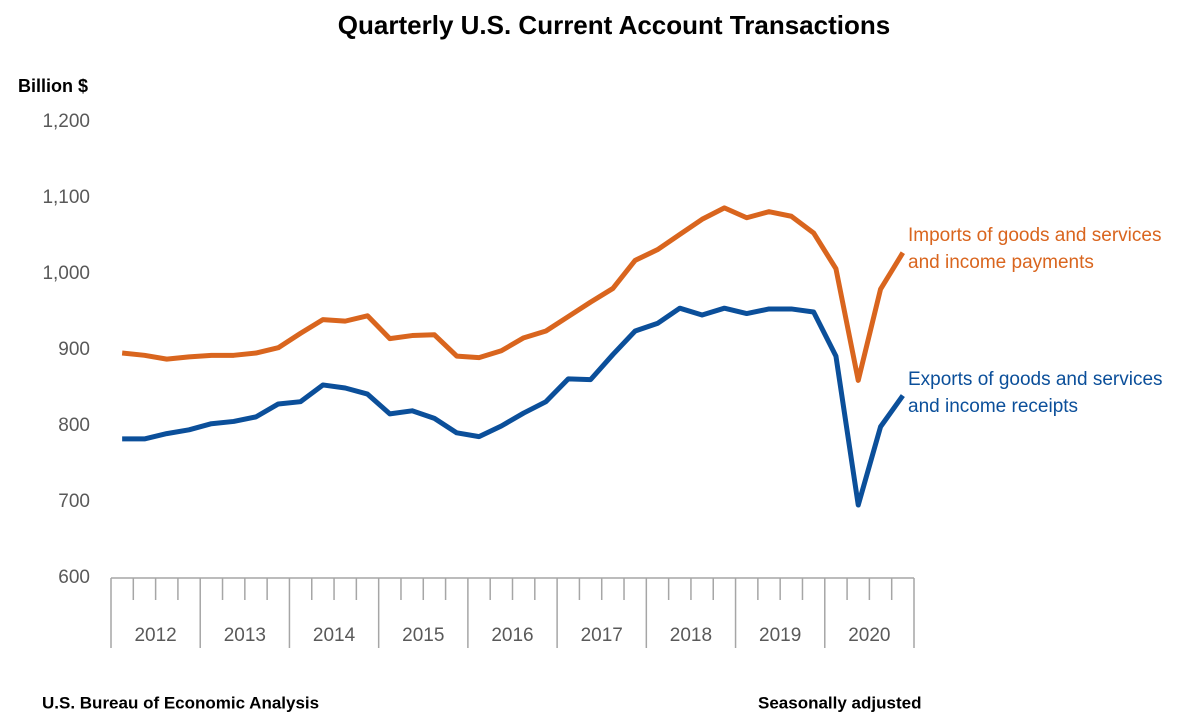 Image resolution: width=1195 pixels, height=723 pixels. Describe the element at coordinates (423, 635) in the screenshot. I see `x-tick-label: 2015` at that location.